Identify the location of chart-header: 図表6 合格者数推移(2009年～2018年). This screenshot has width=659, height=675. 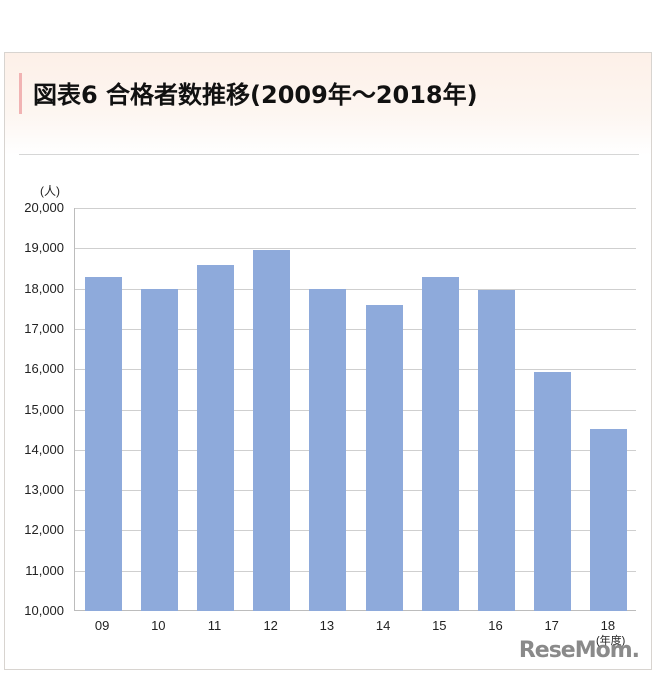
(328, 104).